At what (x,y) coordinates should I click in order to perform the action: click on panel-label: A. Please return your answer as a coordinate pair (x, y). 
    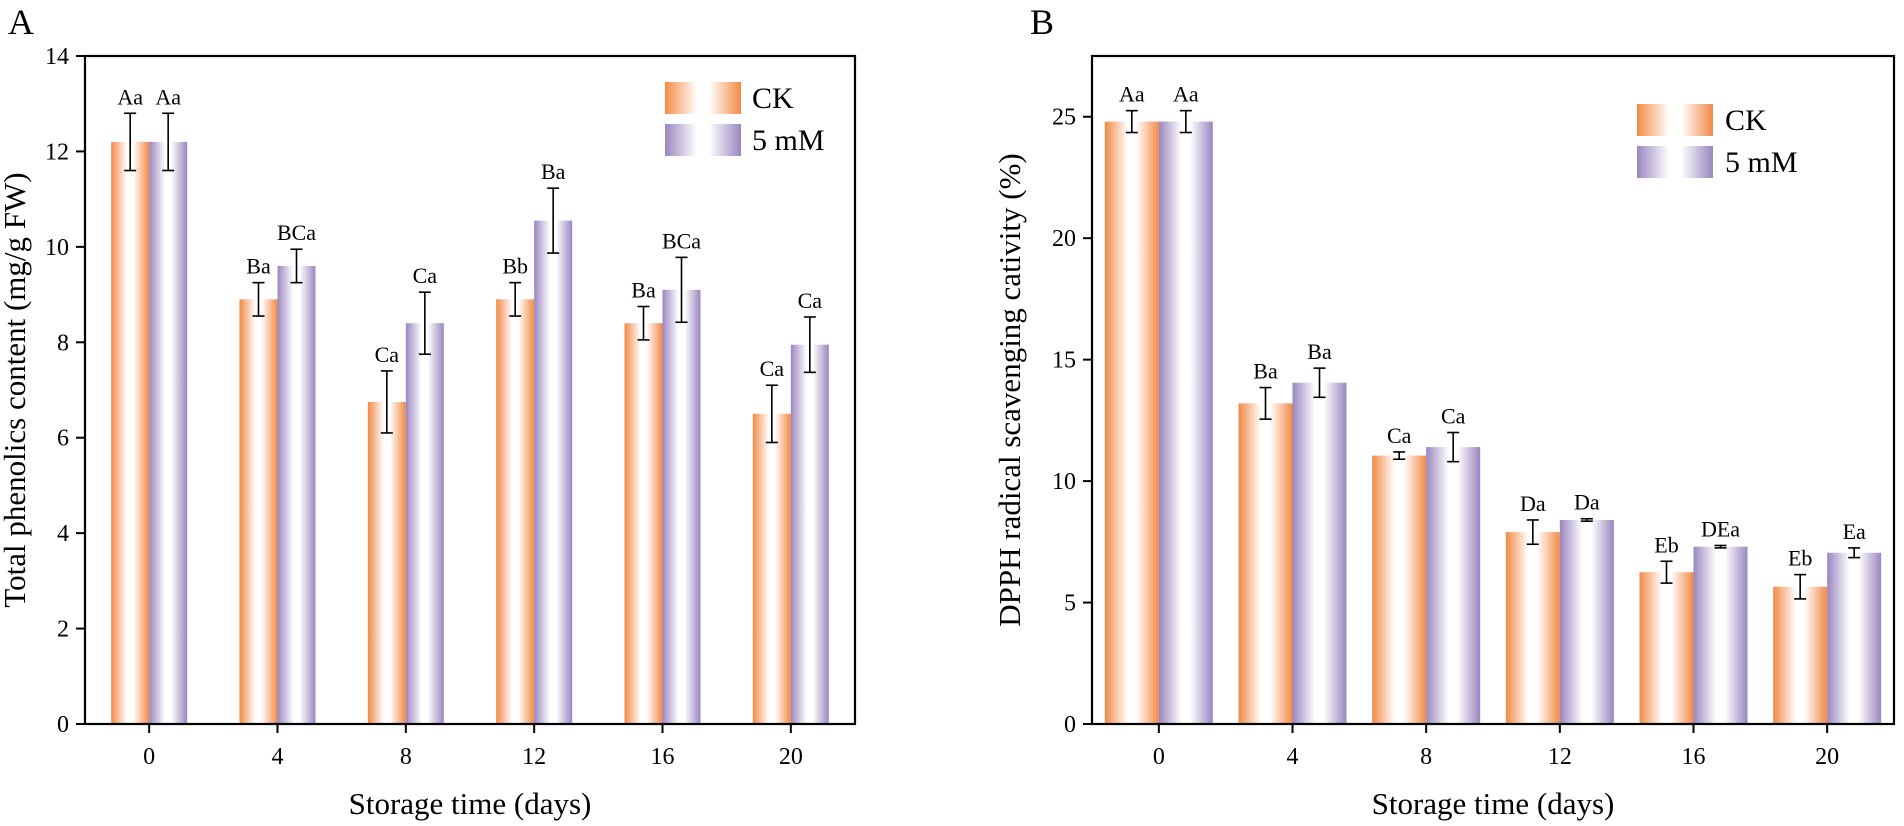
    Looking at the image, I should click on (21, 22).